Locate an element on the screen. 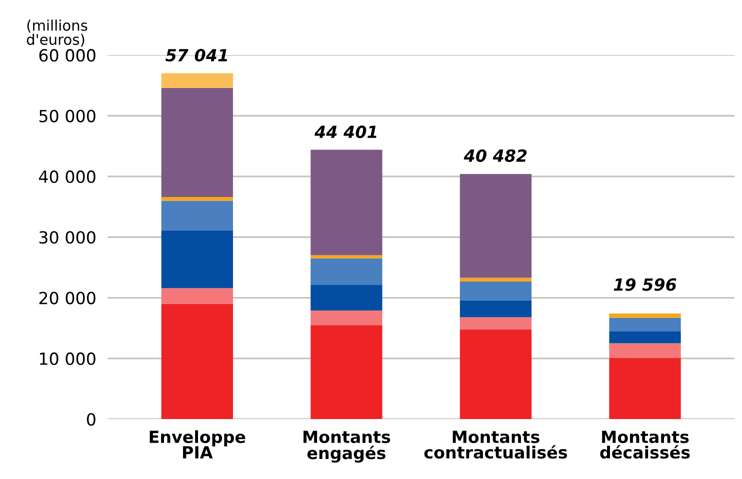  y-tick-label: 20 000 is located at coordinates (67, 298).